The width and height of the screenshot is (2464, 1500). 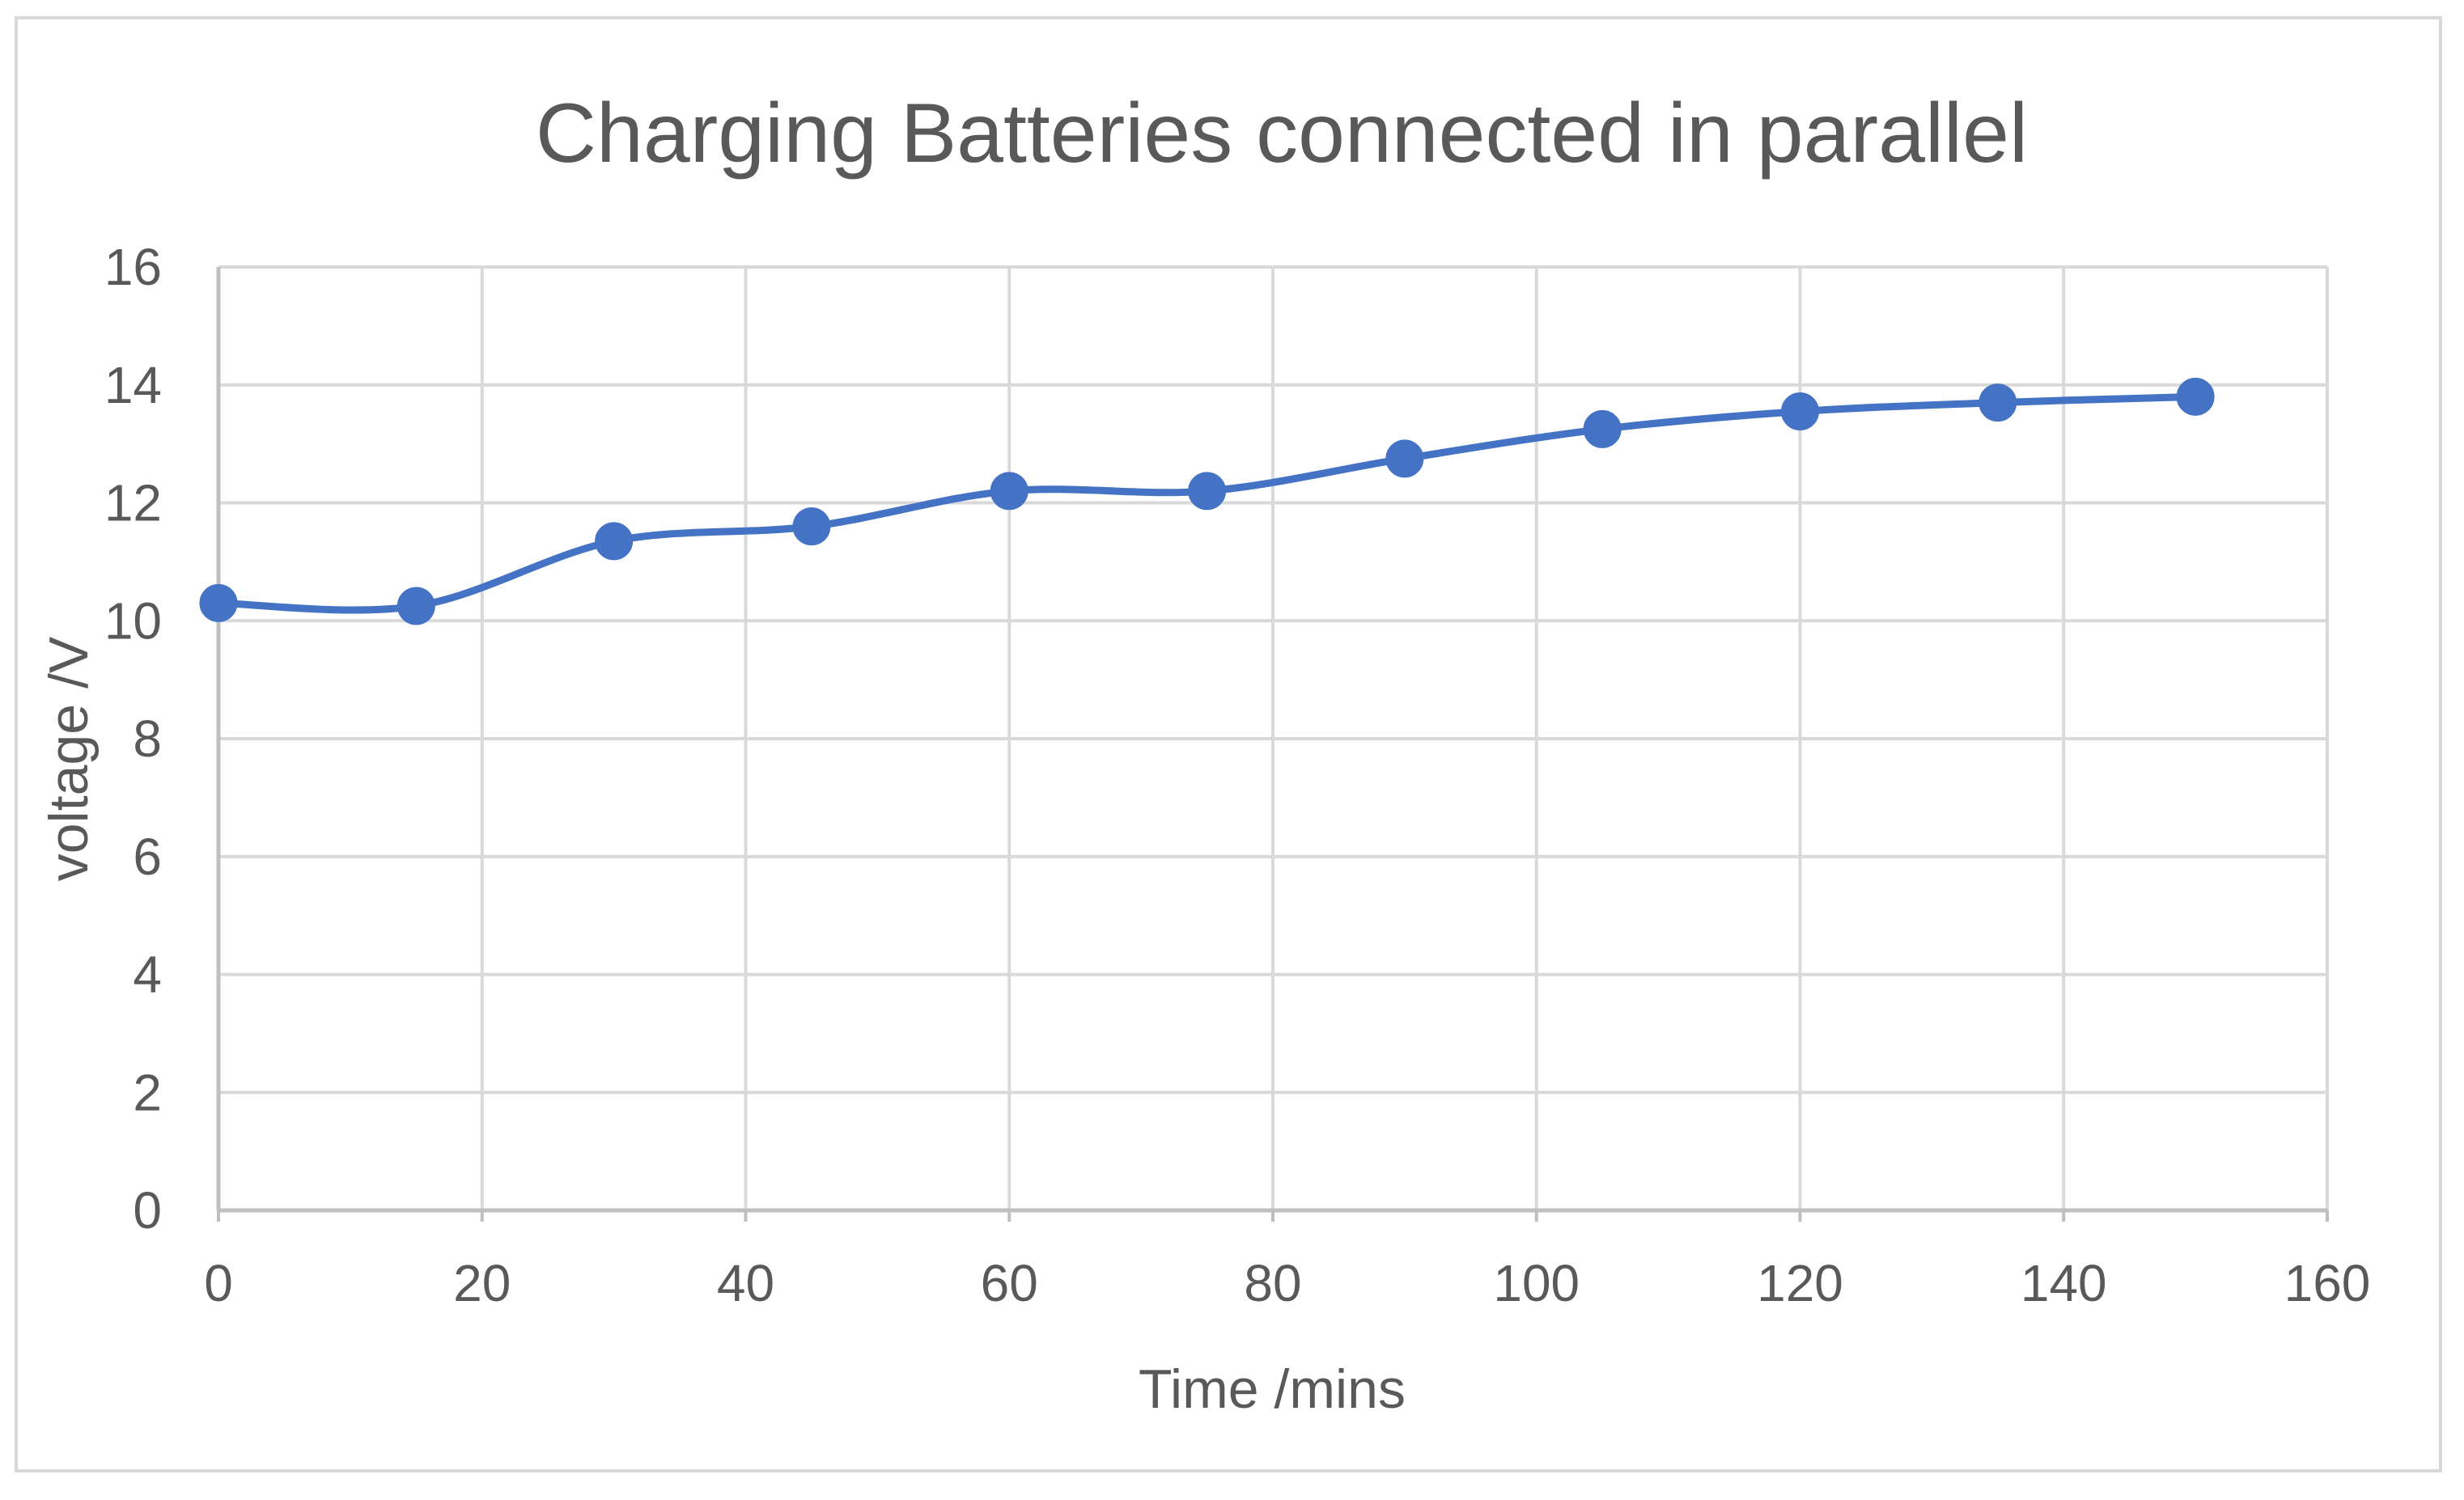 What do you see at coordinates (2327, 1283) in the screenshot?
I see `x-tick-label: 160` at bounding box center [2327, 1283].